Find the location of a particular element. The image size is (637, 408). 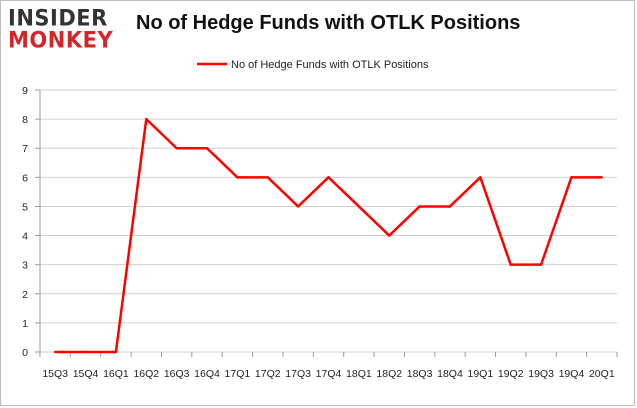

legend: No of Hedge Funds with OTLK Positions is located at coordinates (313, 65).